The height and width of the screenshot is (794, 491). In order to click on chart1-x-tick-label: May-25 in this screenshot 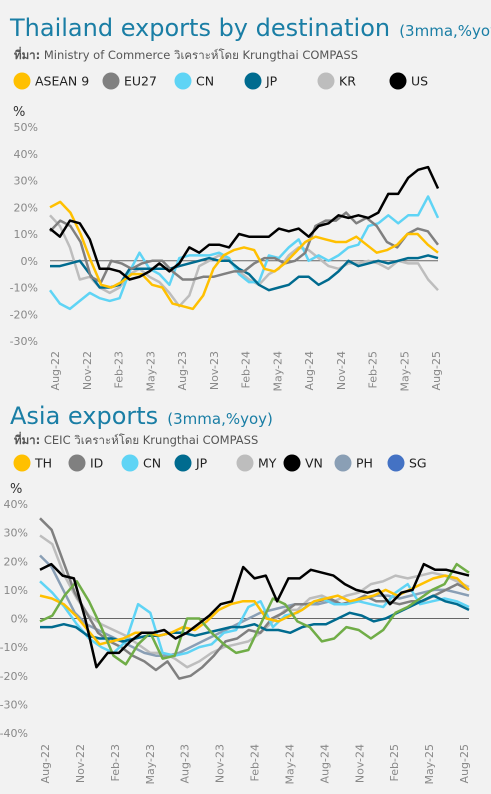, I will do `click(404, 371)`.